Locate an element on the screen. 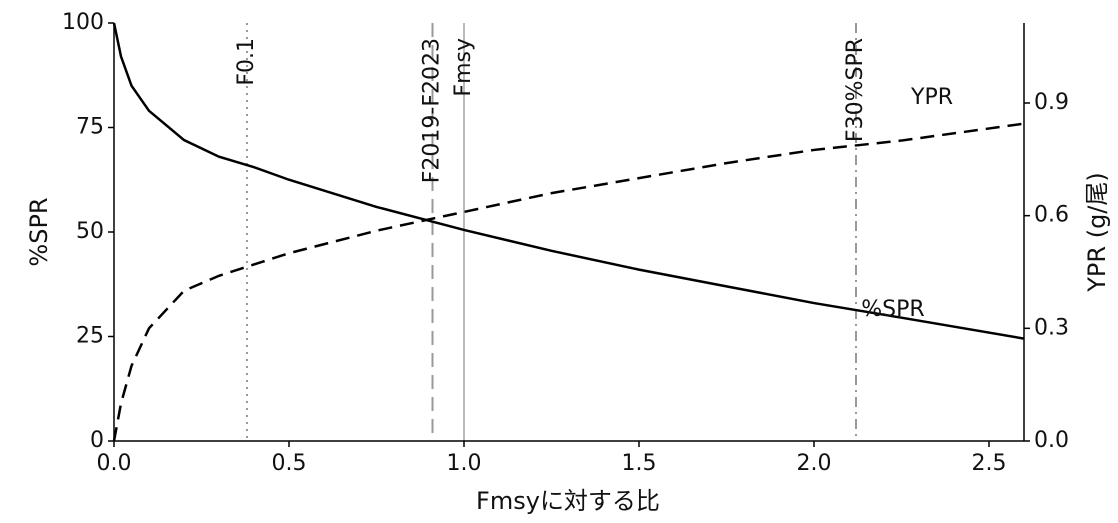 Image resolution: width=1118 pixels, height=523 pixels. y-tick-label: 75 is located at coordinates (90, 127).